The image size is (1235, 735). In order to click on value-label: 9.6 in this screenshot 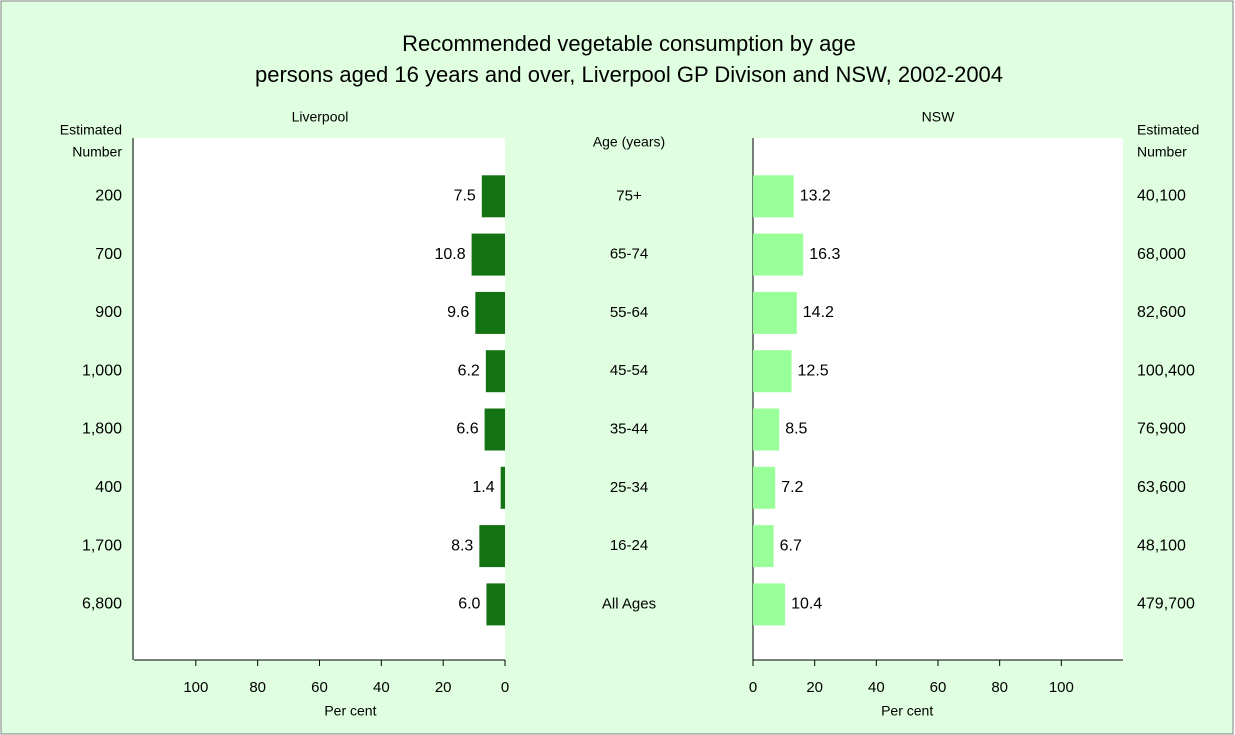, I will do `click(458, 312)`.